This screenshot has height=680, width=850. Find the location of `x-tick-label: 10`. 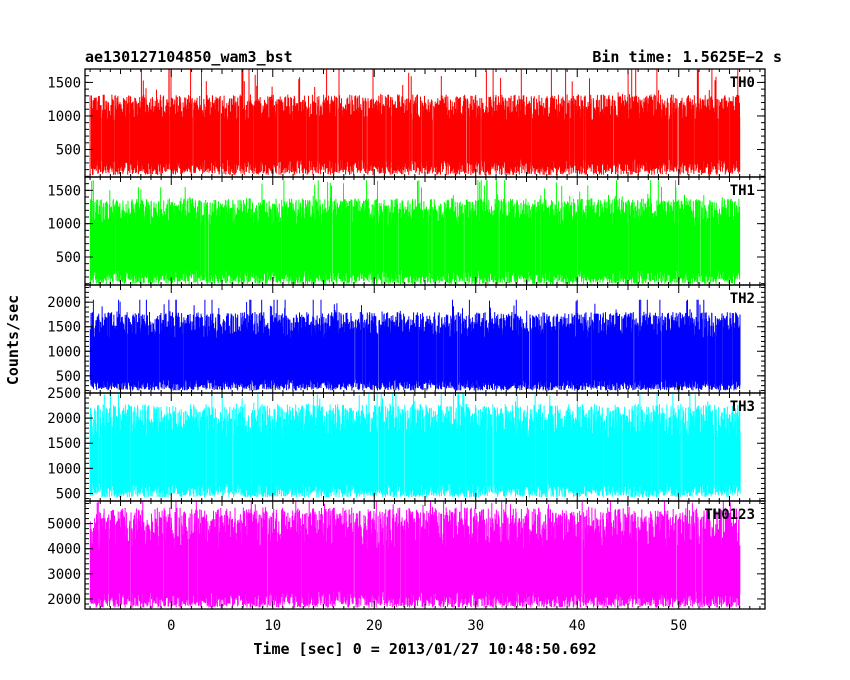

x-tick-label: 10 is located at coordinates (272, 626).